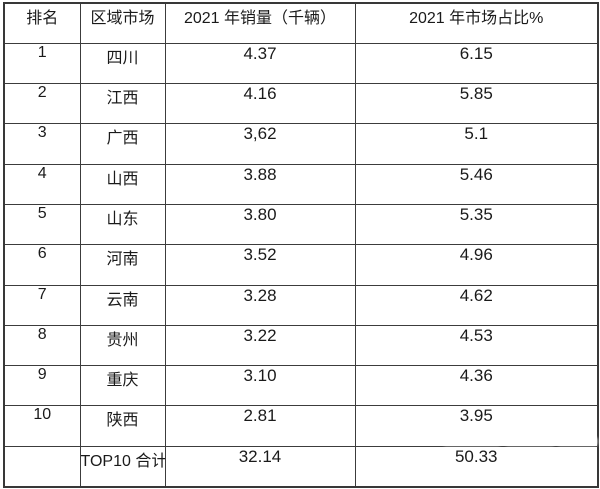 This screenshot has height=489, width=600. What do you see at coordinates (260, 265) in the screenshot?
I see `sales-cell: 3.52` at bounding box center [260, 265].